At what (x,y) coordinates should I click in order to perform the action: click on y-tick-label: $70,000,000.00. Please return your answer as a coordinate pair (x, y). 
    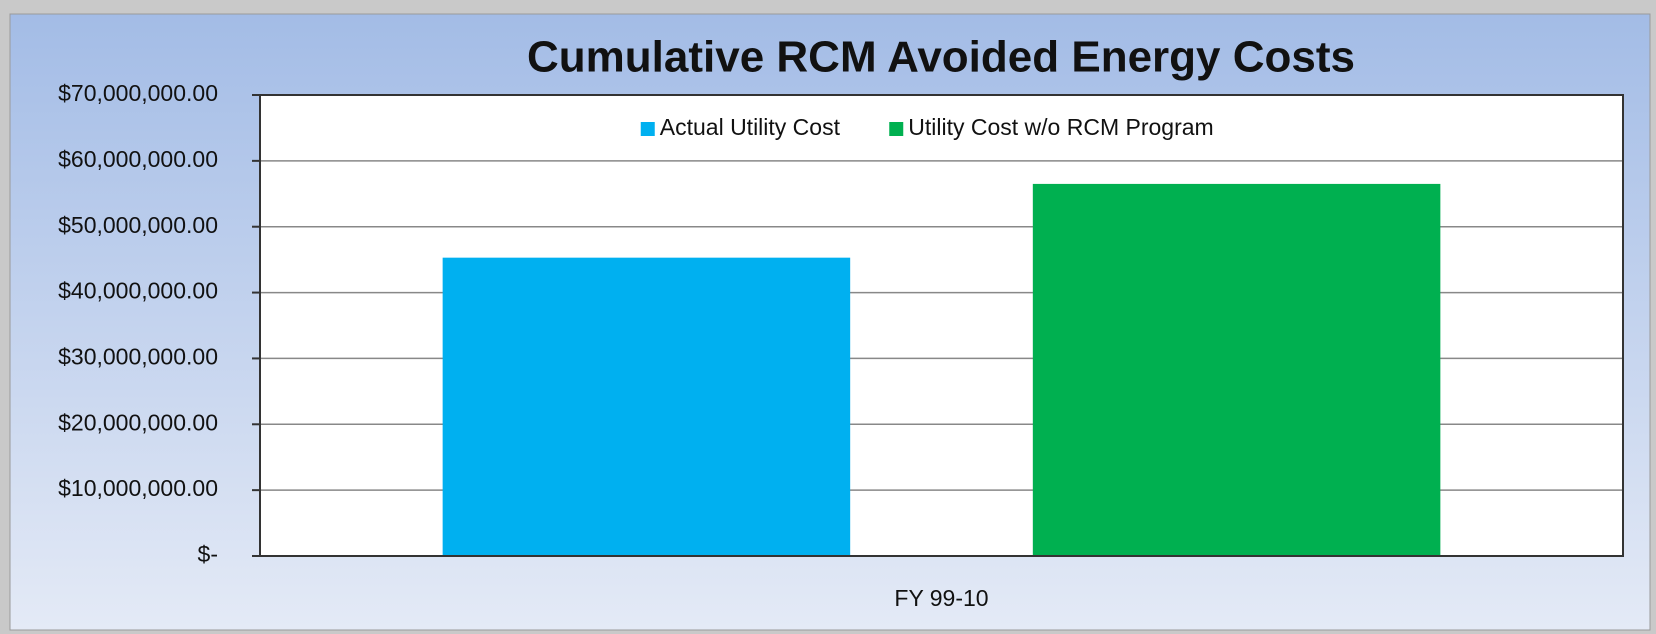
    Looking at the image, I should click on (138, 93).